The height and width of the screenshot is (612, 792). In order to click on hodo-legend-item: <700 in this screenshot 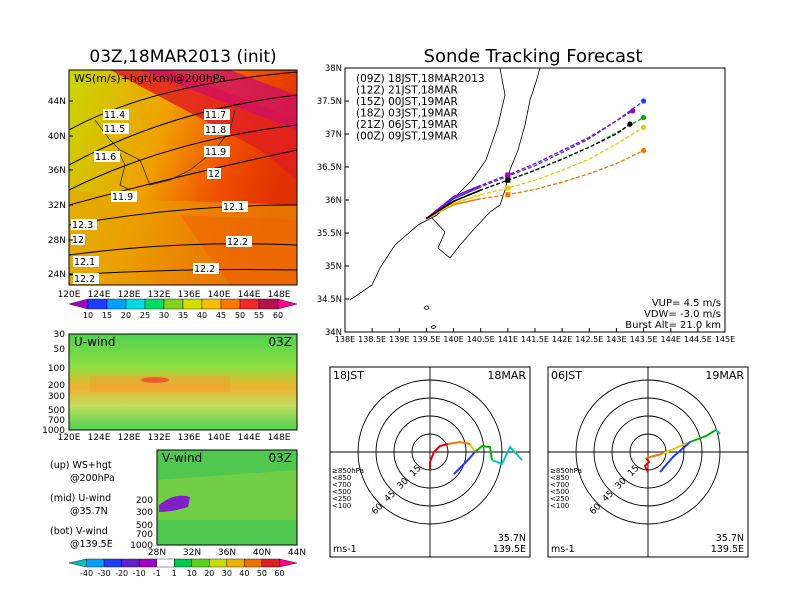, I will do `click(559, 485)`.